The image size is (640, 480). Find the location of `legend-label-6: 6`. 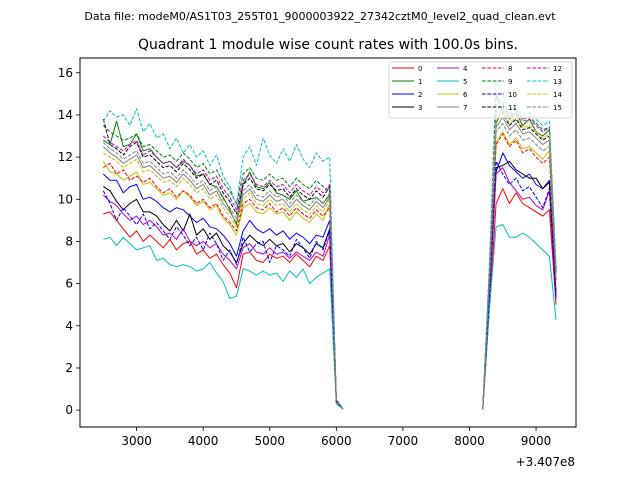

legend-label-6: 6 is located at coordinates (465, 95).